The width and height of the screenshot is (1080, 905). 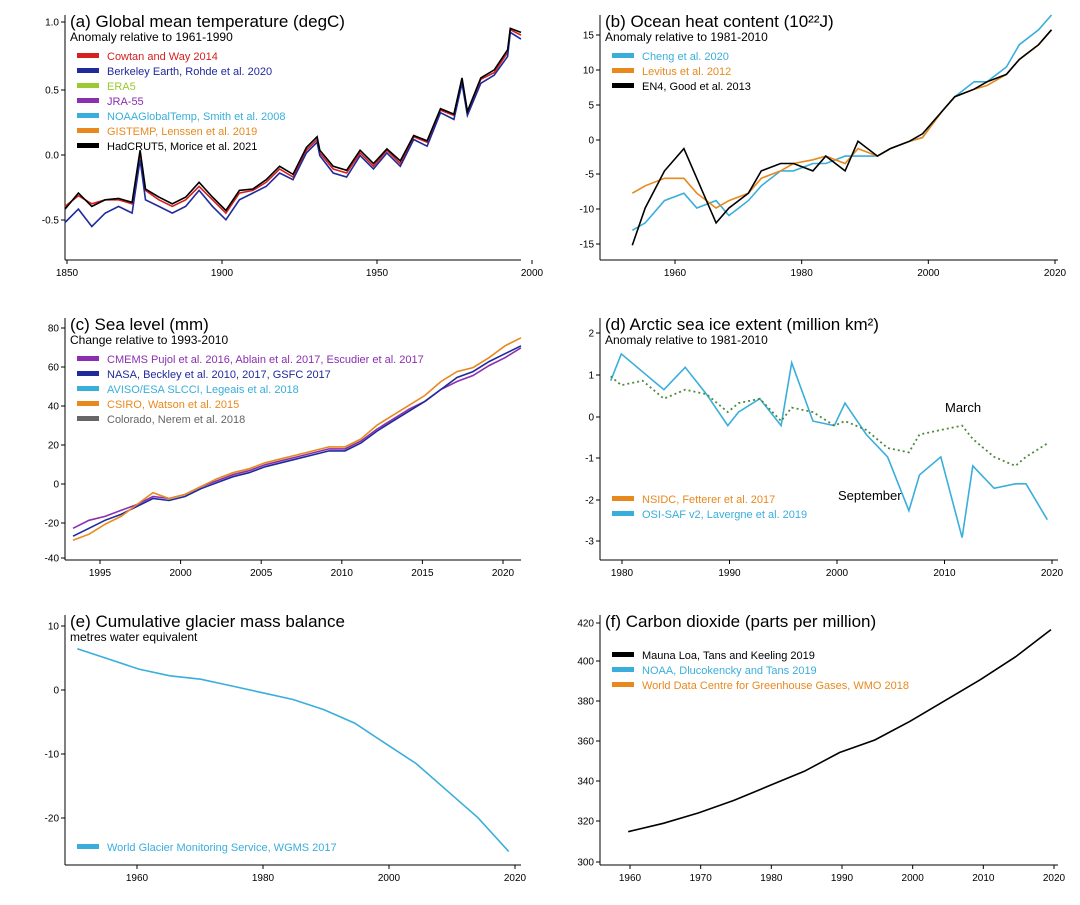 What do you see at coordinates (589, 459) in the screenshot?
I see `y-tick-label: -1` at bounding box center [589, 459].